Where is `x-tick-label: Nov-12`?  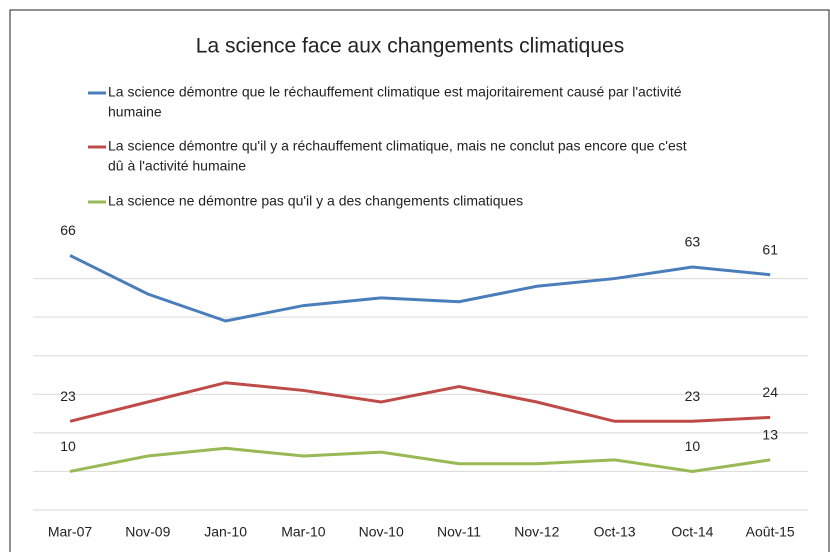
x-tick-label: Nov-12 is located at coordinates (536, 532).